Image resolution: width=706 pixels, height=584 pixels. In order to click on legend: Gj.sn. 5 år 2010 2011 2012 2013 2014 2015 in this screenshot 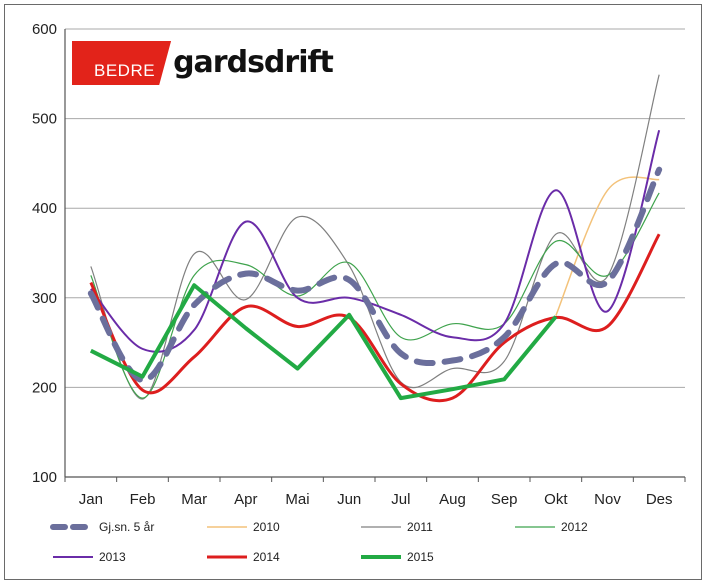, I will do `click(319, 542)`.